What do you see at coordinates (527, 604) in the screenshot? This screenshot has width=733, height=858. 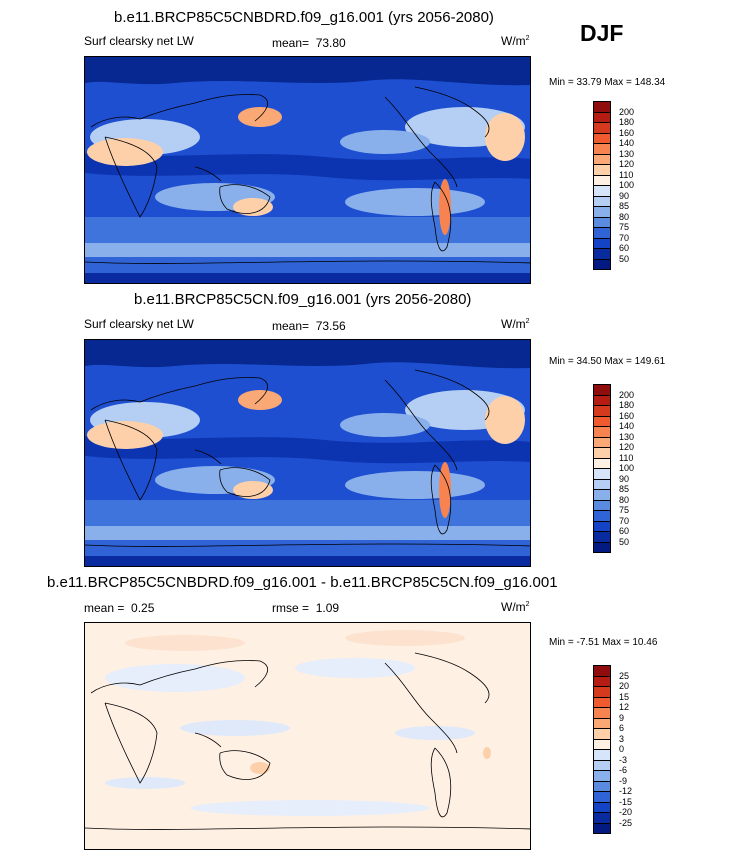 I see `panel3-units-exp: 2` at bounding box center [527, 604].